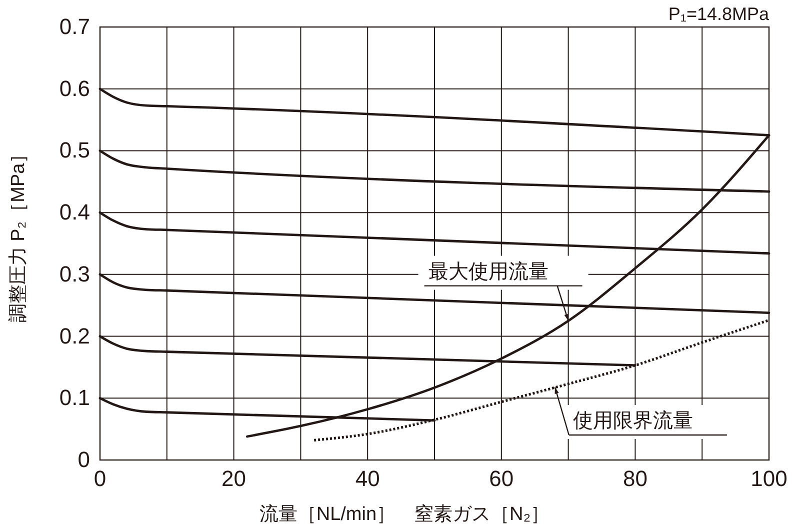 Image resolution: width=794 pixels, height=526 pixels. Describe the element at coordinates (74, 397) in the screenshot. I see `y-tick-label: 0.1` at that location.